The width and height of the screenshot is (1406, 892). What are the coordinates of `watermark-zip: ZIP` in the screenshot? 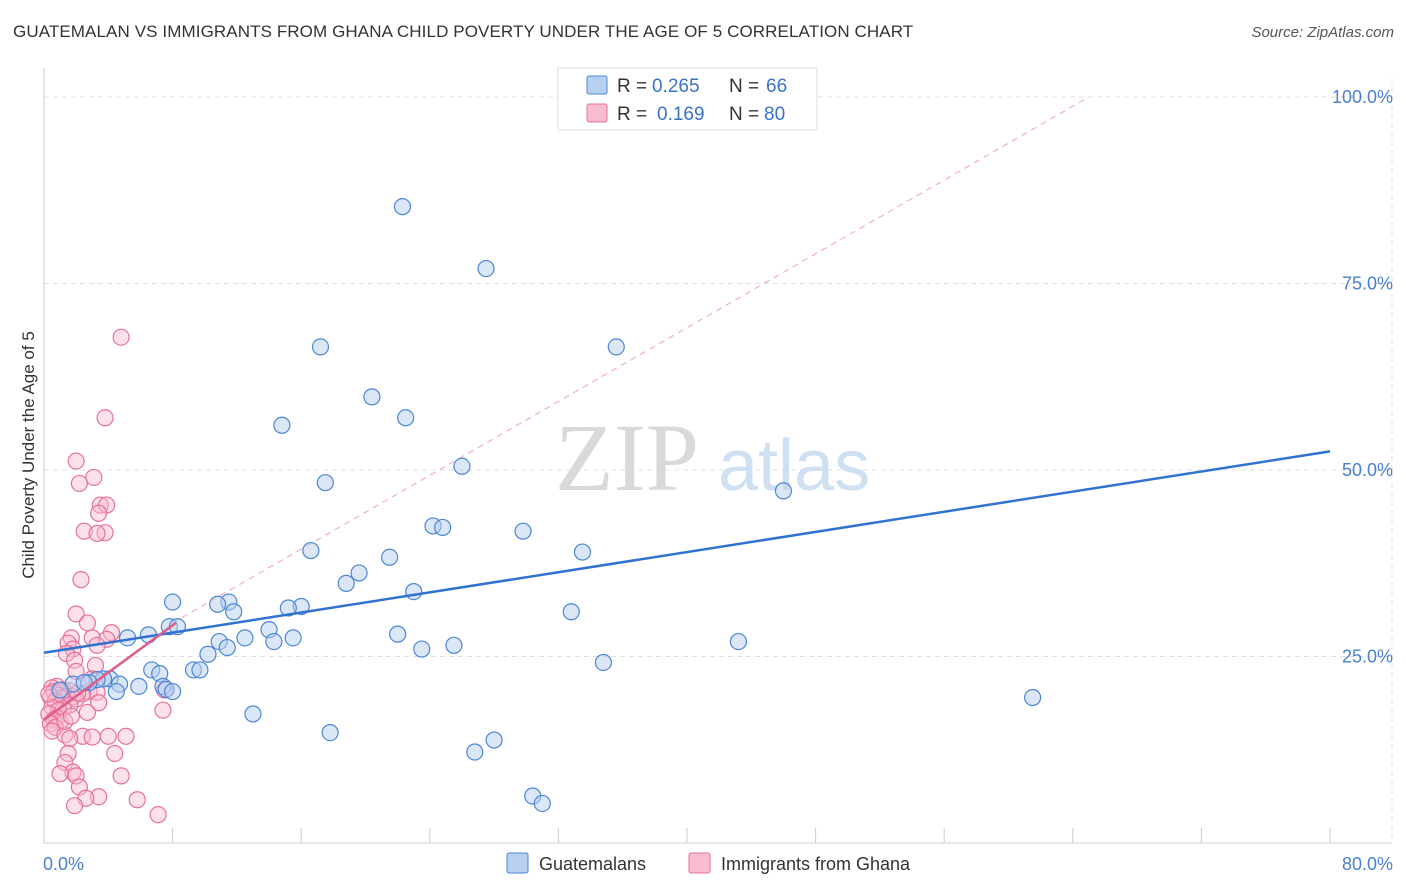 It's located at (627, 457).